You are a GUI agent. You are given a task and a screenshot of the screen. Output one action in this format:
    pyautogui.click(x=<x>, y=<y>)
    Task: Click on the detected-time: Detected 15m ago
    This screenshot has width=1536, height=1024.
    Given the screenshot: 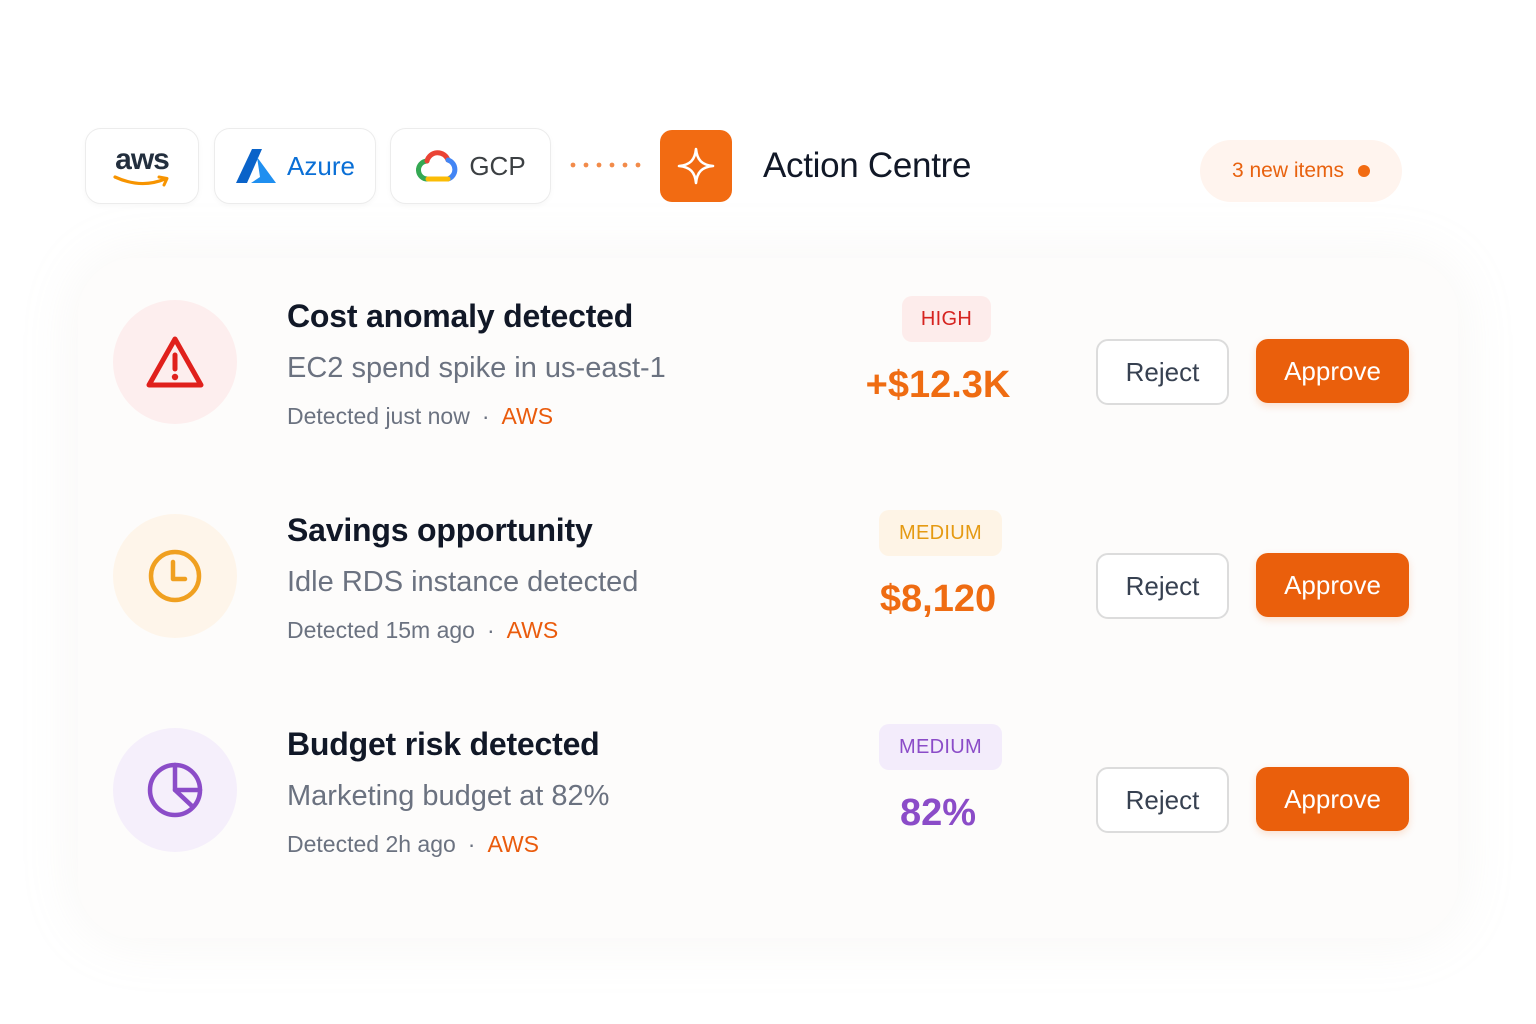 What is the action you would take?
    pyautogui.click(x=381, y=630)
    